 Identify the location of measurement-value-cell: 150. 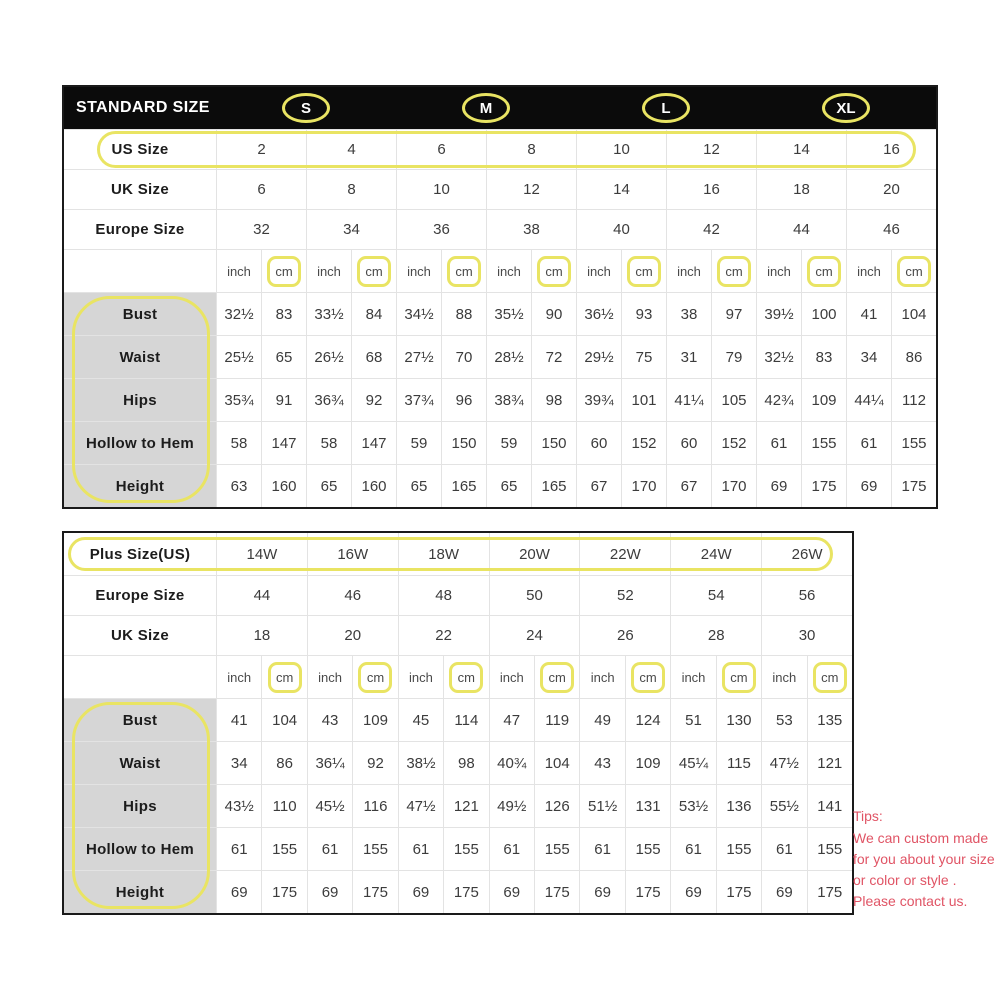
(463, 443).